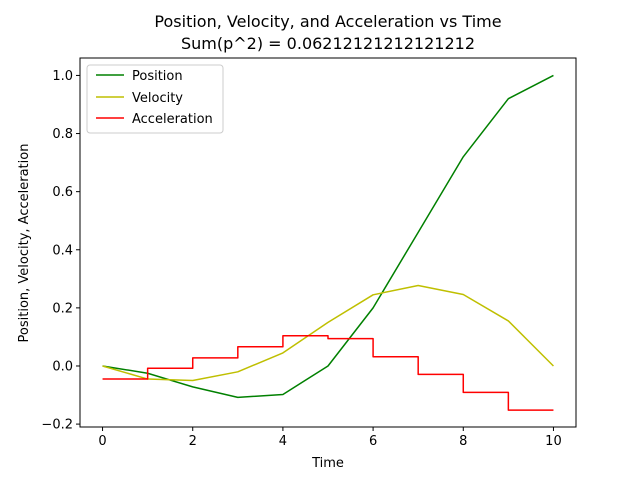 The image size is (640, 485). What do you see at coordinates (172, 119) in the screenshot?
I see `legend-label-acceleration: Acceleration` at bounding box center [172, 119].